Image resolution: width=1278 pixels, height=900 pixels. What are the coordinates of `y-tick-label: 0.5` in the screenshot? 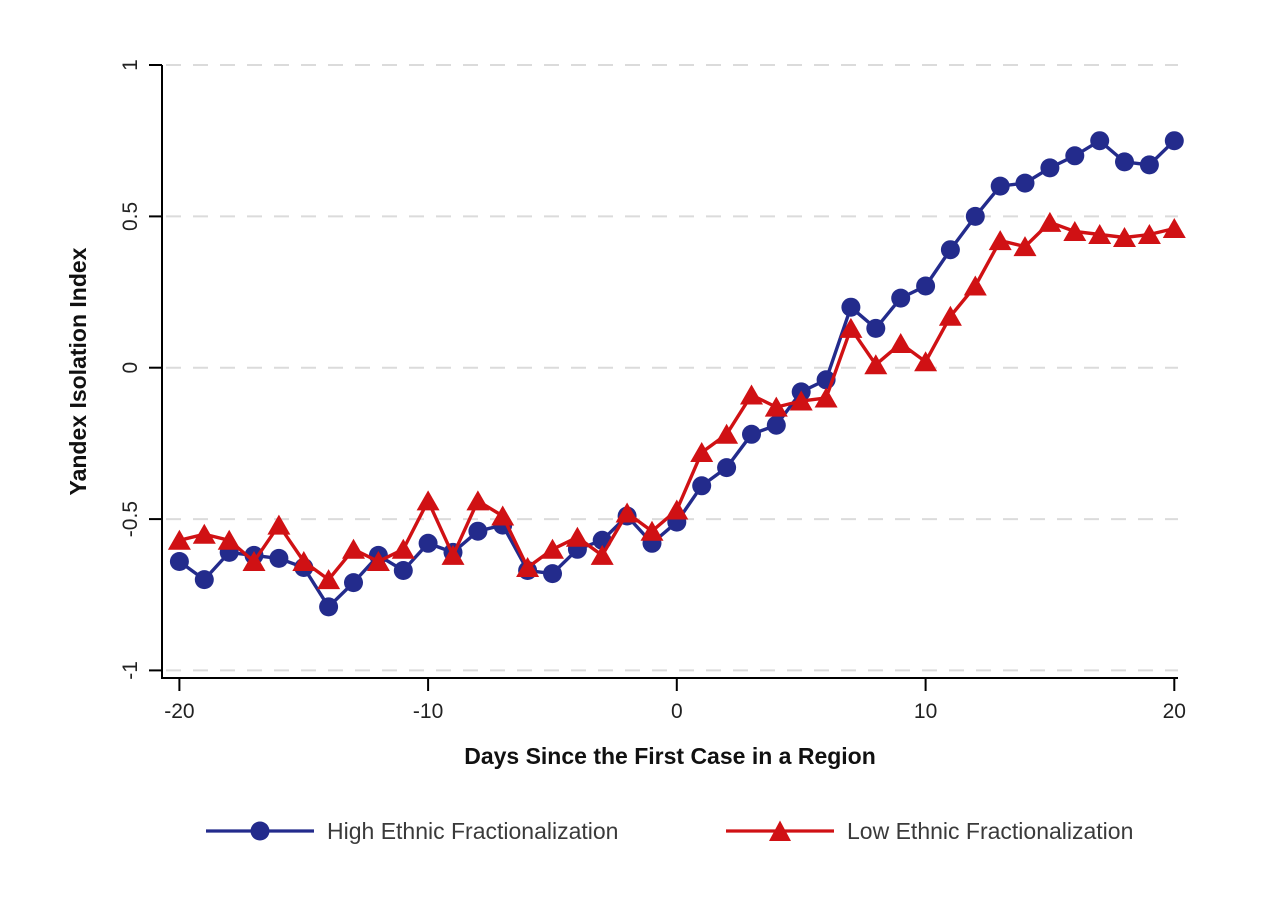 It's located at (130, 216).